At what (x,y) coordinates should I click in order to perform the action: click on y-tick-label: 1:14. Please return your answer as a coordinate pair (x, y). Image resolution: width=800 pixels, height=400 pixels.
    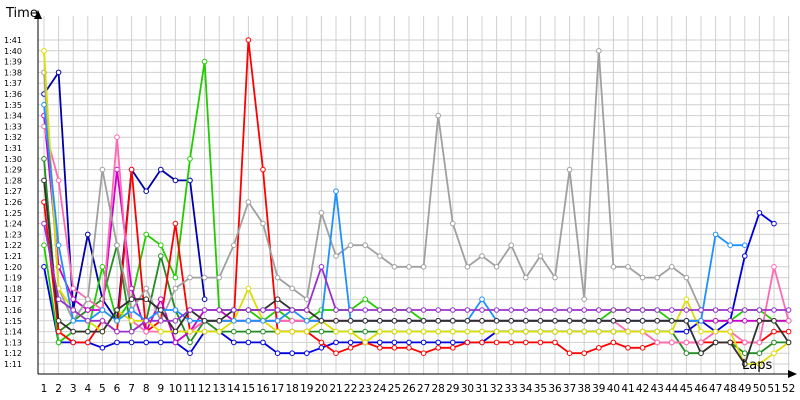
    Looking at the image, I should click on (13, 332).